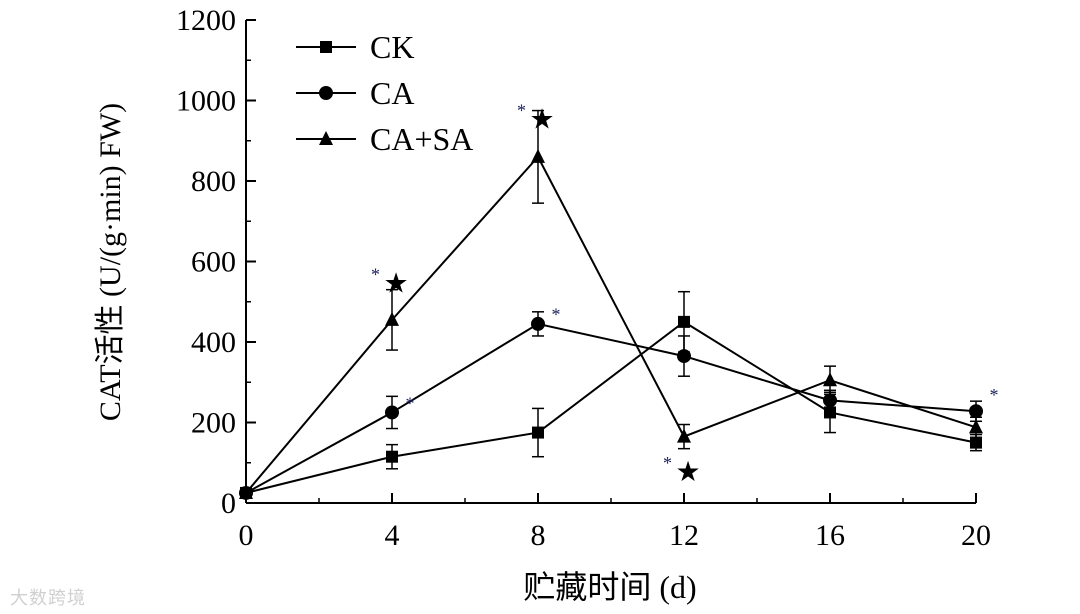 The width and height of the screenshot is (1080, 614). Describe the element at coordinates (609, 587) in the screenshot. I see `x-axis-label: 贮藏时间 (d)` at that location.